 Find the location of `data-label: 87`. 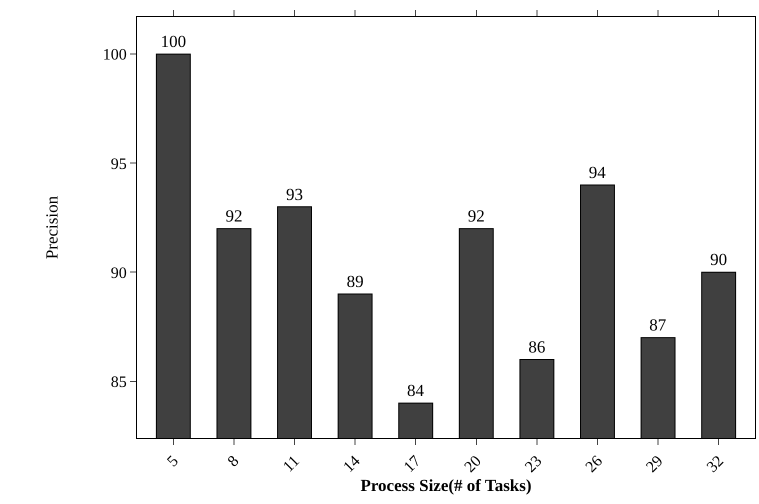

data-label: 87 is located at coordinates (658, 325).